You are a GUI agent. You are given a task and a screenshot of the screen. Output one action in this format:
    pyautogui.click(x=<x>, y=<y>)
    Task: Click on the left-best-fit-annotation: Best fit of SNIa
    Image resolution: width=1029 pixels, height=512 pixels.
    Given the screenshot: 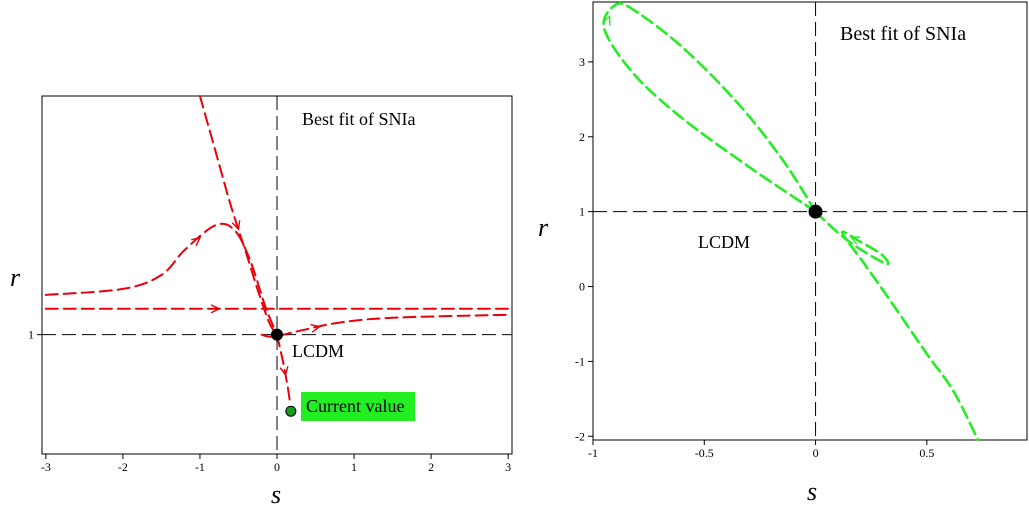 What is the action you would take?
    pyautogui.click(x=358, y=119)
    